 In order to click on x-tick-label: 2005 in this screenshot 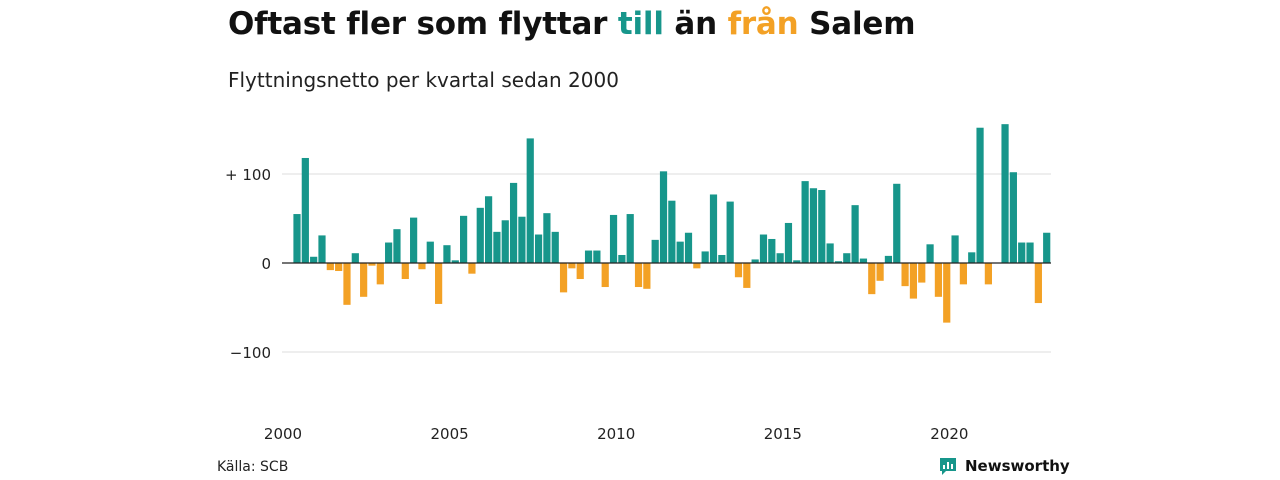, I will do `click(450, 434)`.